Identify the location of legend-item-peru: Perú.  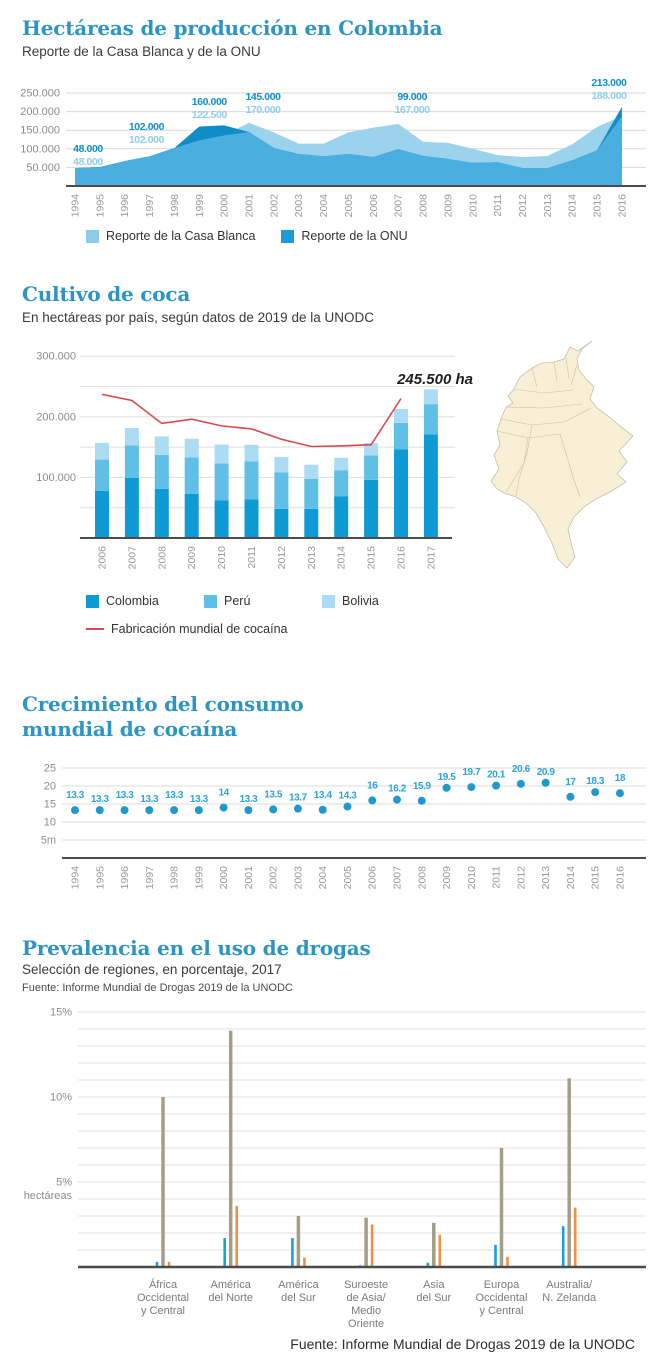
(263, 601).